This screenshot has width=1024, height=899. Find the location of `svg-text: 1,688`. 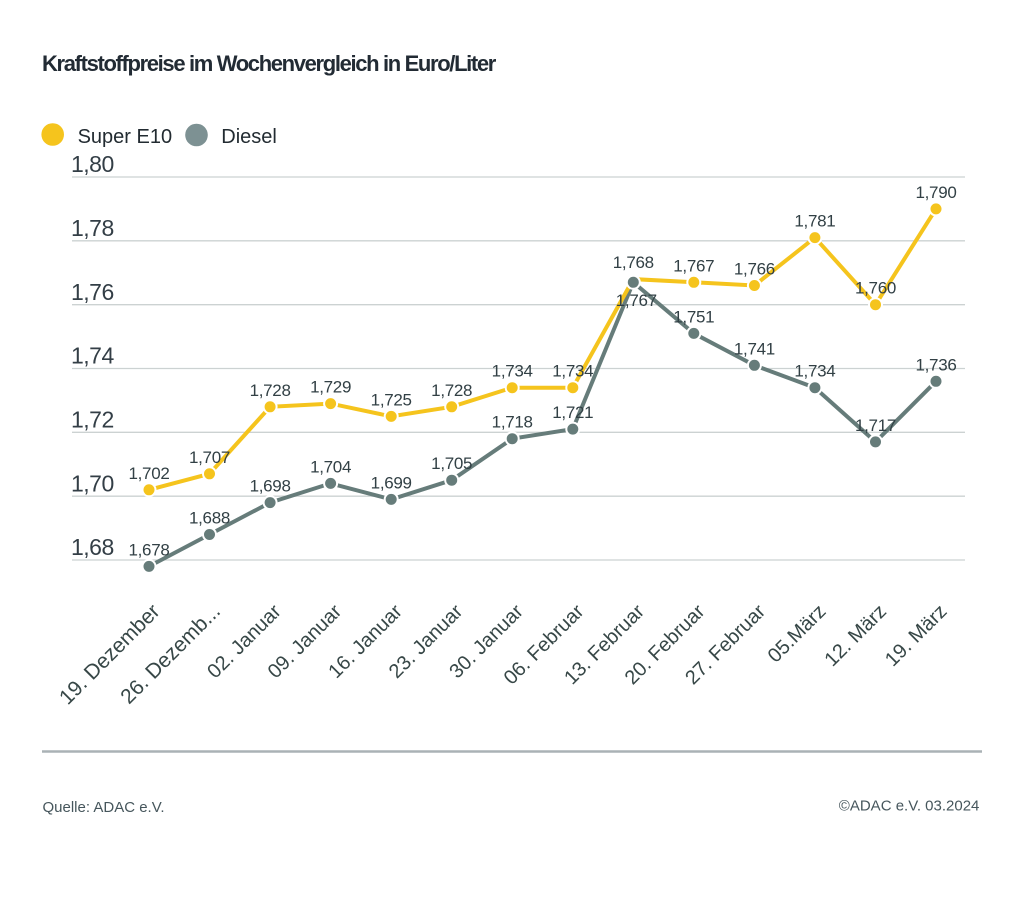

svg-text: 1,688 is located at coordinates (209, 518).